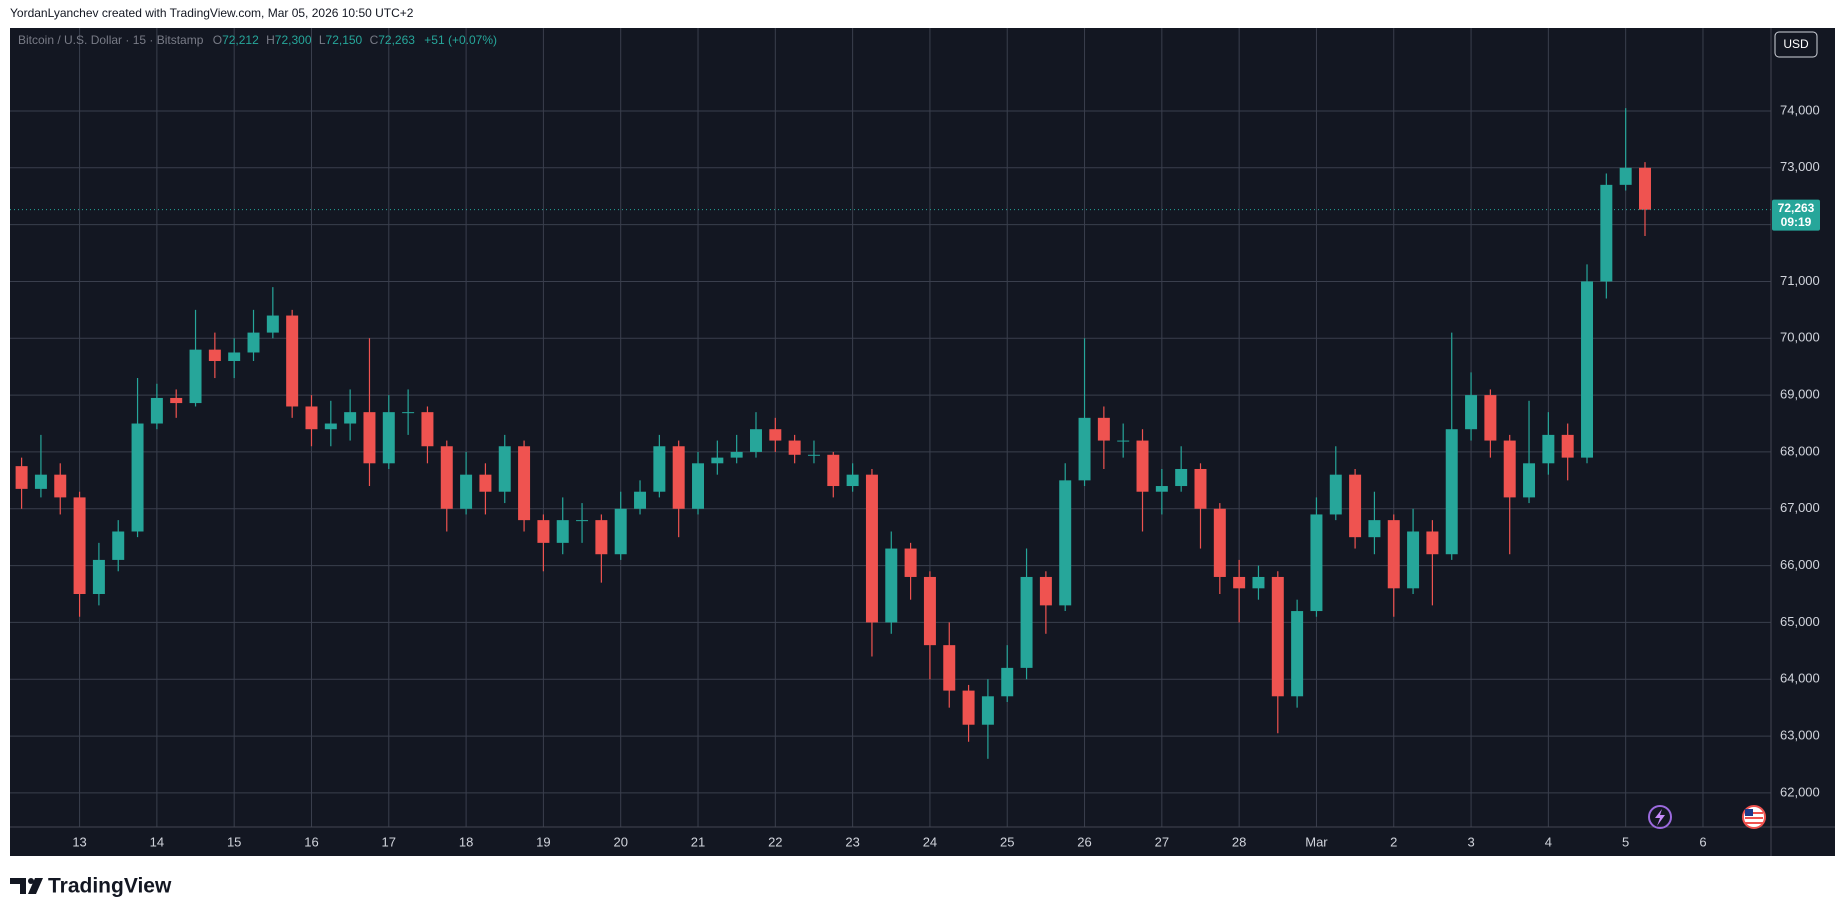 This screenshot has height=917, width=1835. What do you see at coordinates (1007, 841) in the screenshot?
I see `x-tick-label: 25` at bounding box center [1007, 841].